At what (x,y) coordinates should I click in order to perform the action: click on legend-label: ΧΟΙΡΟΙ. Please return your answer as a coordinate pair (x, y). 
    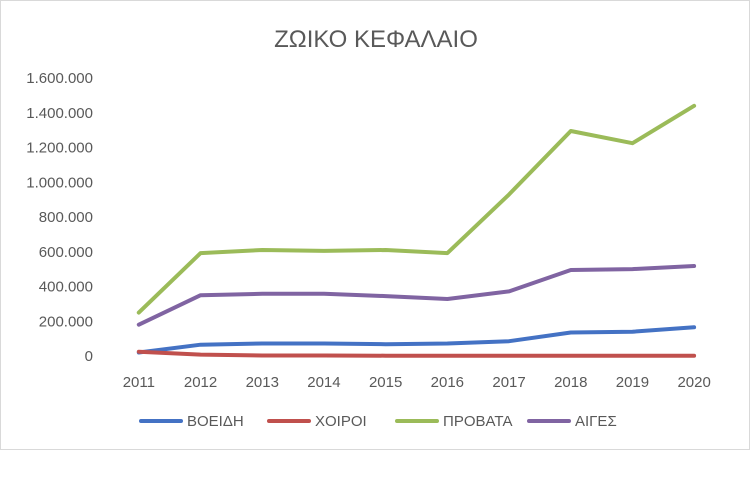
    Looking at the image, I should click on (341, 421).